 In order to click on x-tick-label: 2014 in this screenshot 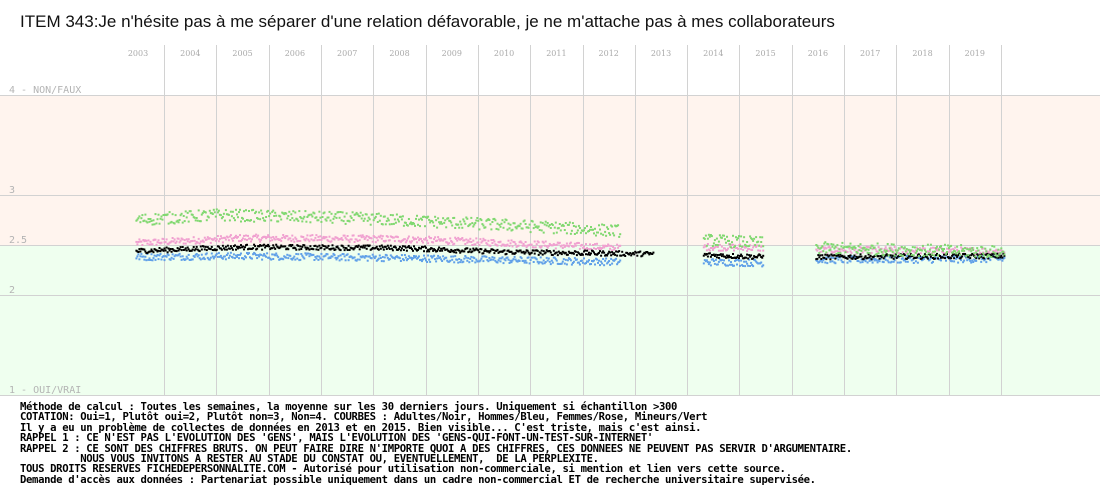, I will do `click(713, 53)`.